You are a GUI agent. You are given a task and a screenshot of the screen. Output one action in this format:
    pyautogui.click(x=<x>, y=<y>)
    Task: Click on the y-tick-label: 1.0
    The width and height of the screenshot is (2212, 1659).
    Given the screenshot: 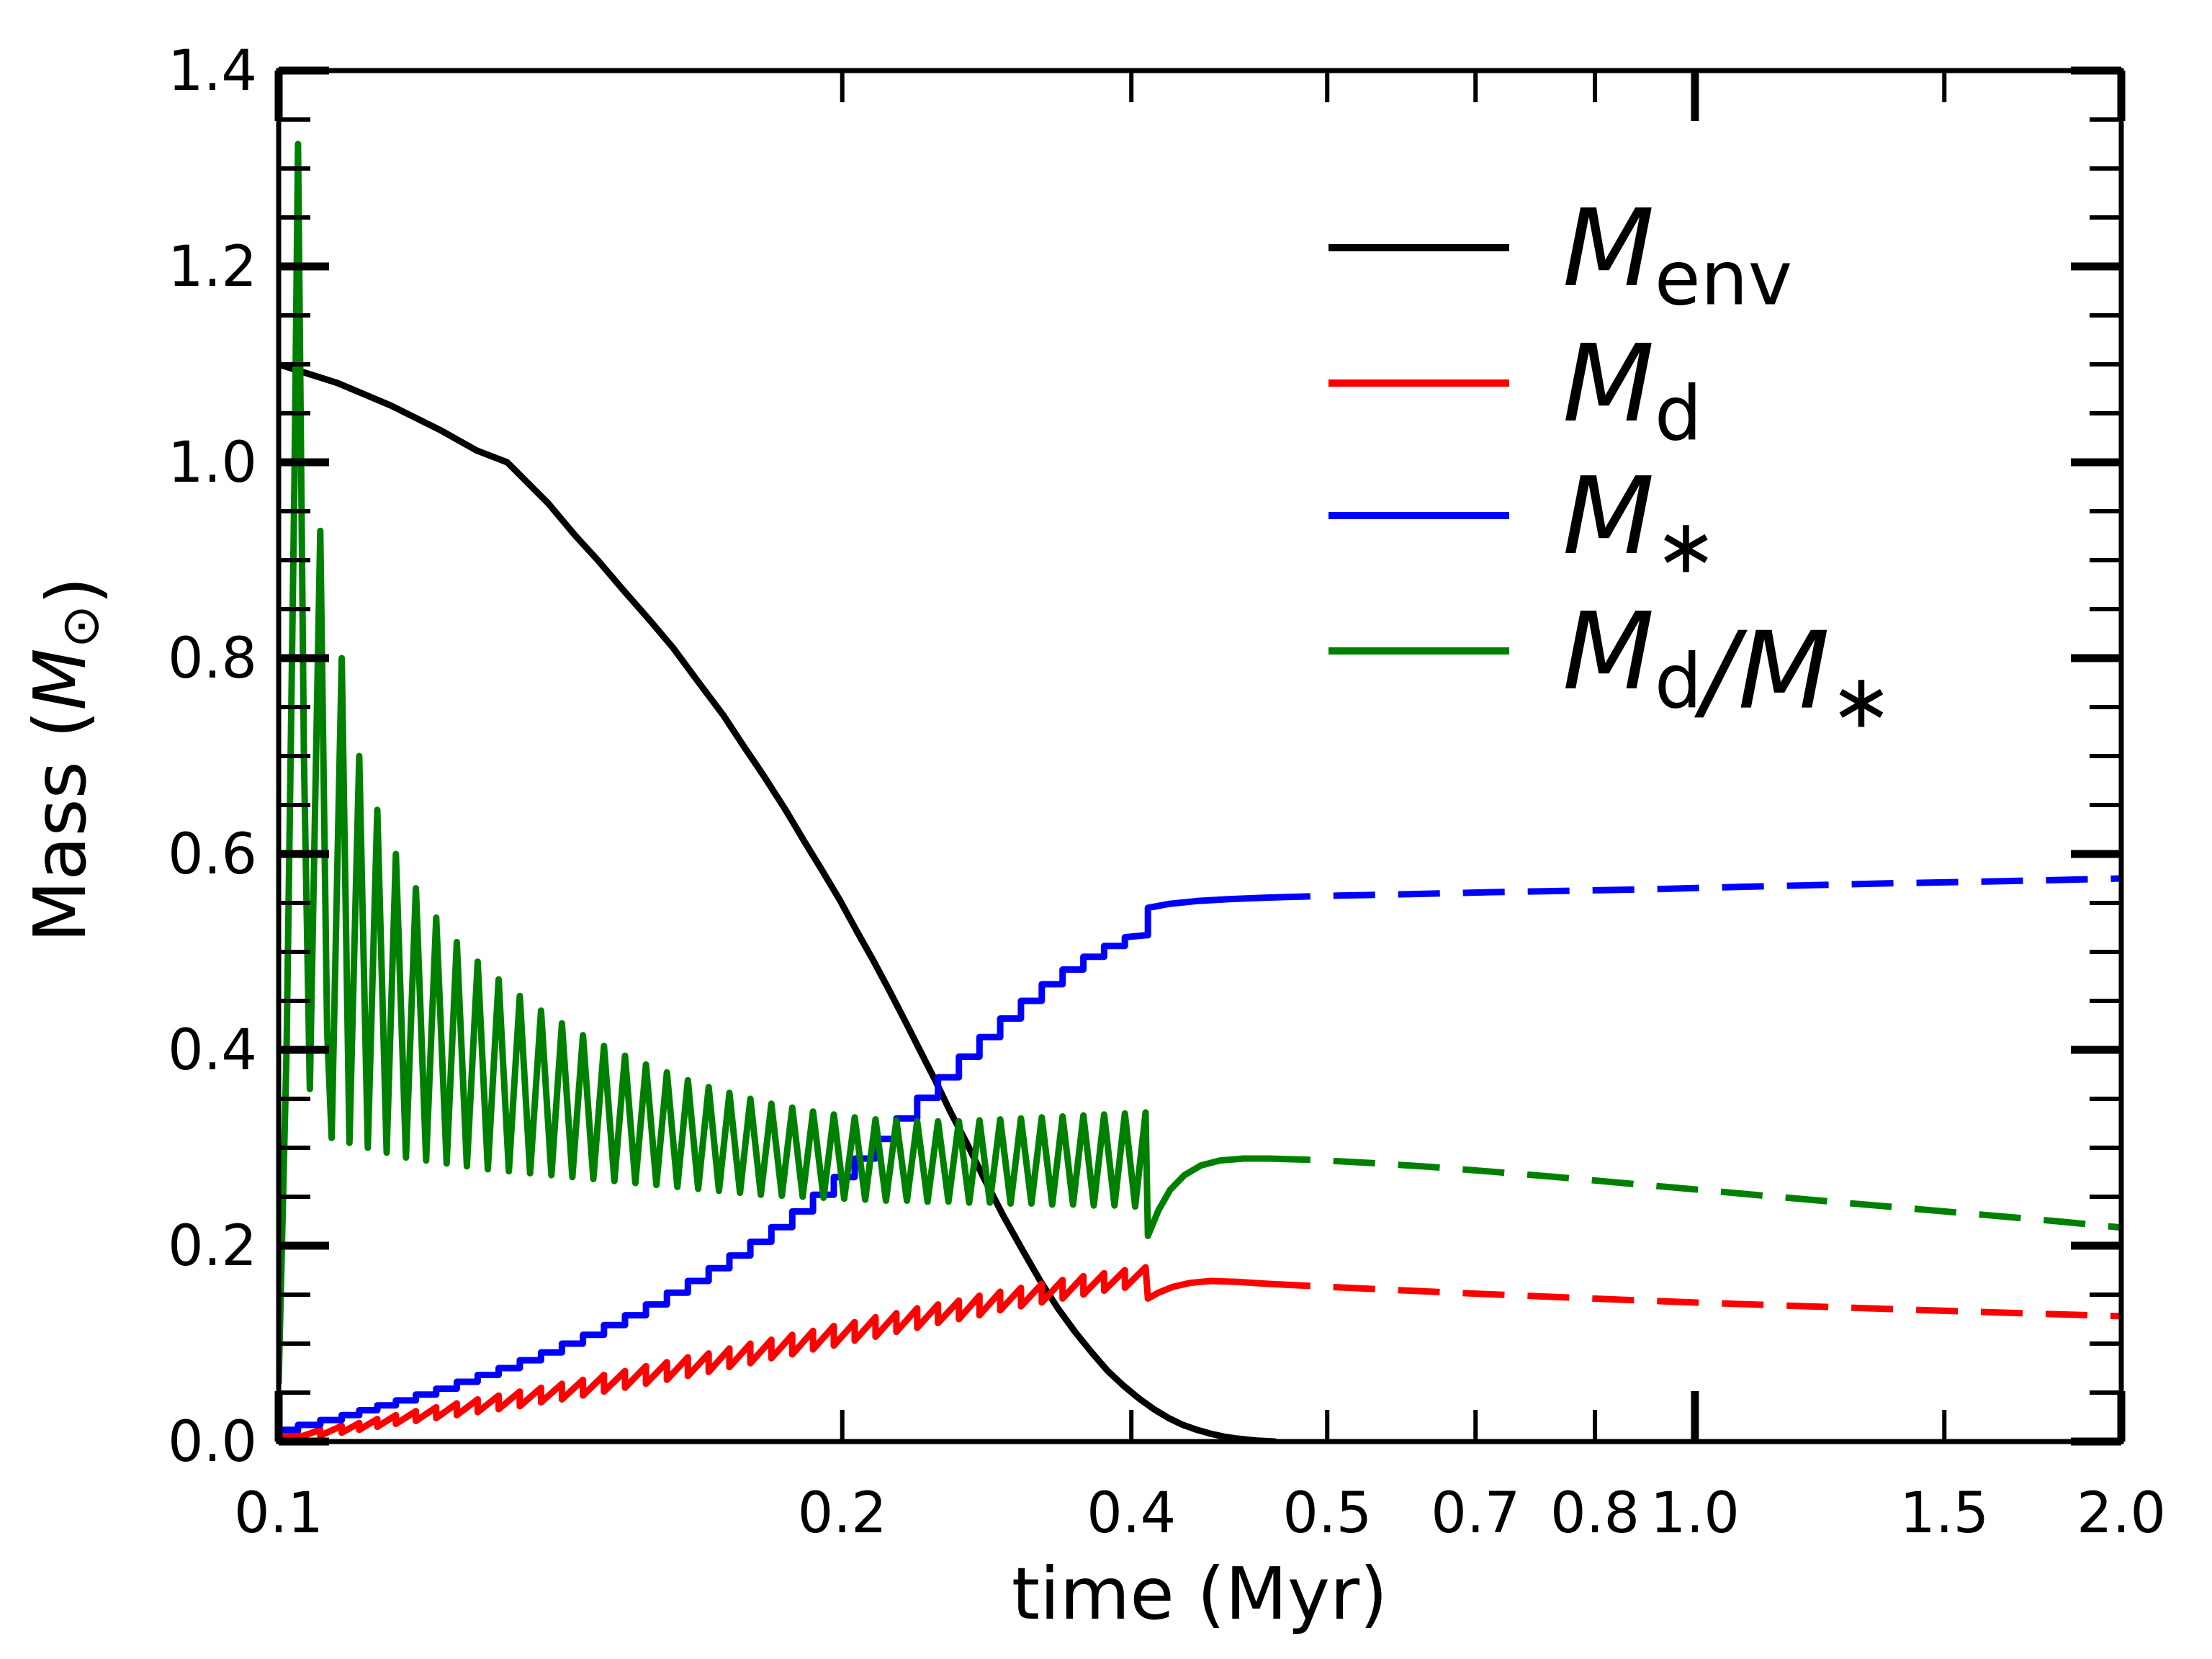 What is the action you would take?
    pyautogui.click(x=213, y=463)
    